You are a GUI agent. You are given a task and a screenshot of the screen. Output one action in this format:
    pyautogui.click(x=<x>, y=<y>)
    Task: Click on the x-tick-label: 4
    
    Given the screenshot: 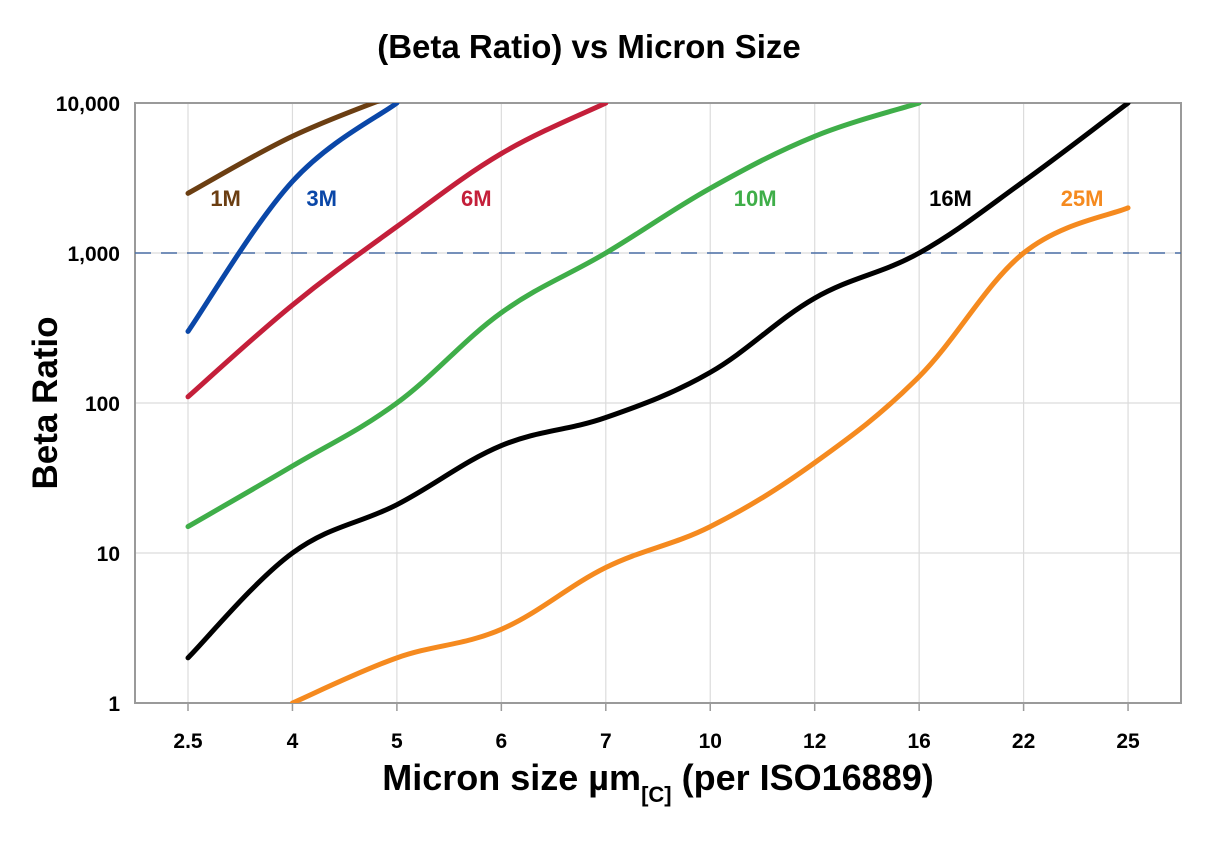 What is the action you would take?
    pyautogui.click(x=293, y=741)
    